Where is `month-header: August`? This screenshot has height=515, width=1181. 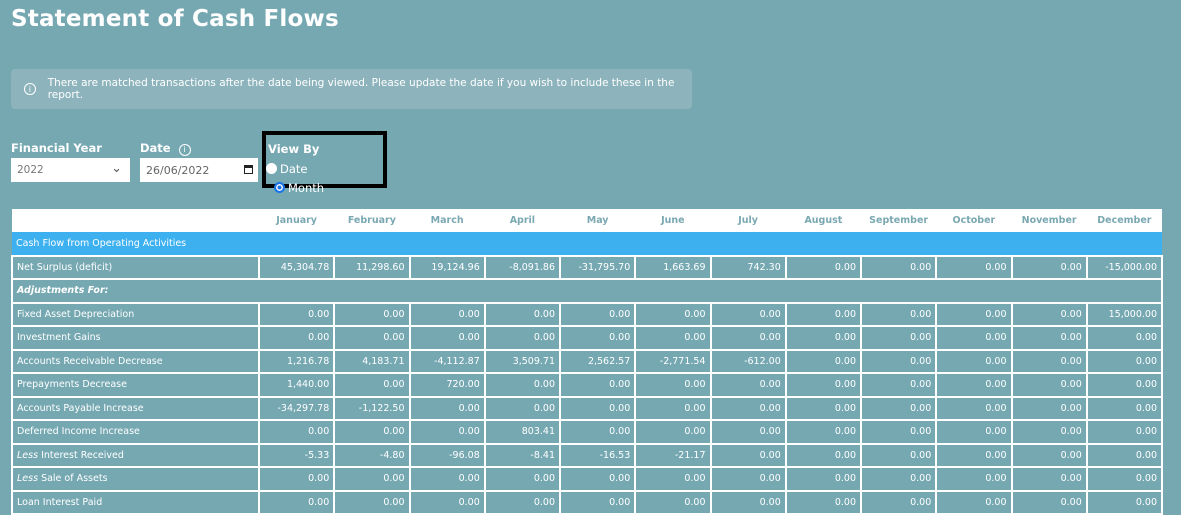
month-header: August is located at coordinates (823, 220).